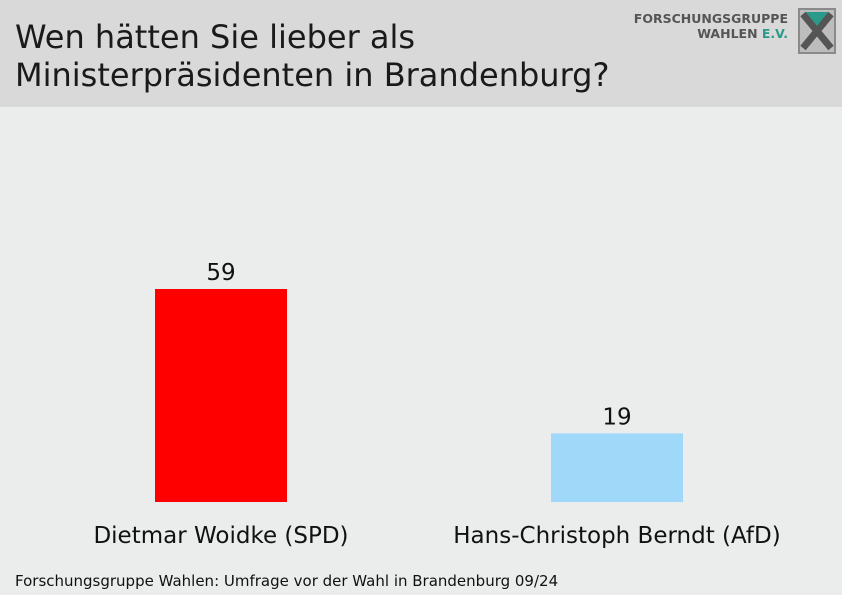 The height and width of the screenshot is (595, 842). Describe the element at coordinates (220, 273) in the screenshot. I see `bar-value-label-1: 59` at that location.